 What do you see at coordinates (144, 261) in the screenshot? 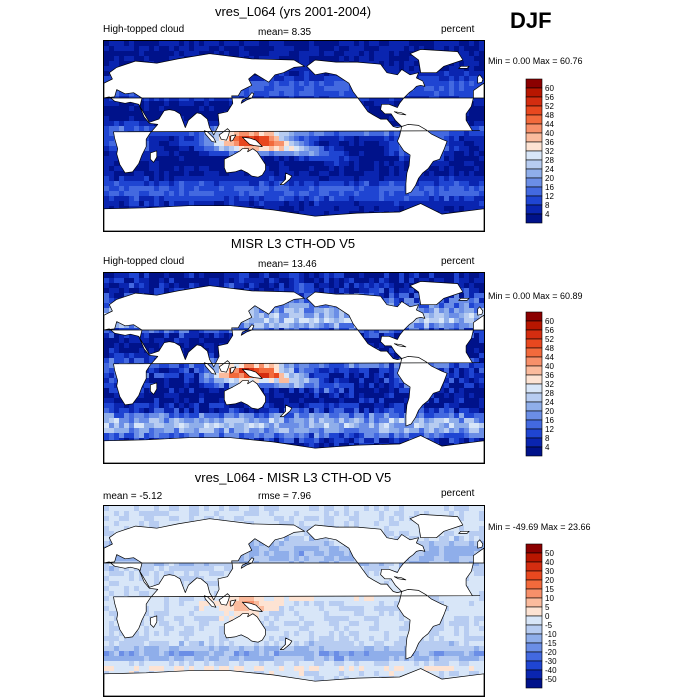
I see `variable-label: High-topped cloud` at bounding box center [144, 261].